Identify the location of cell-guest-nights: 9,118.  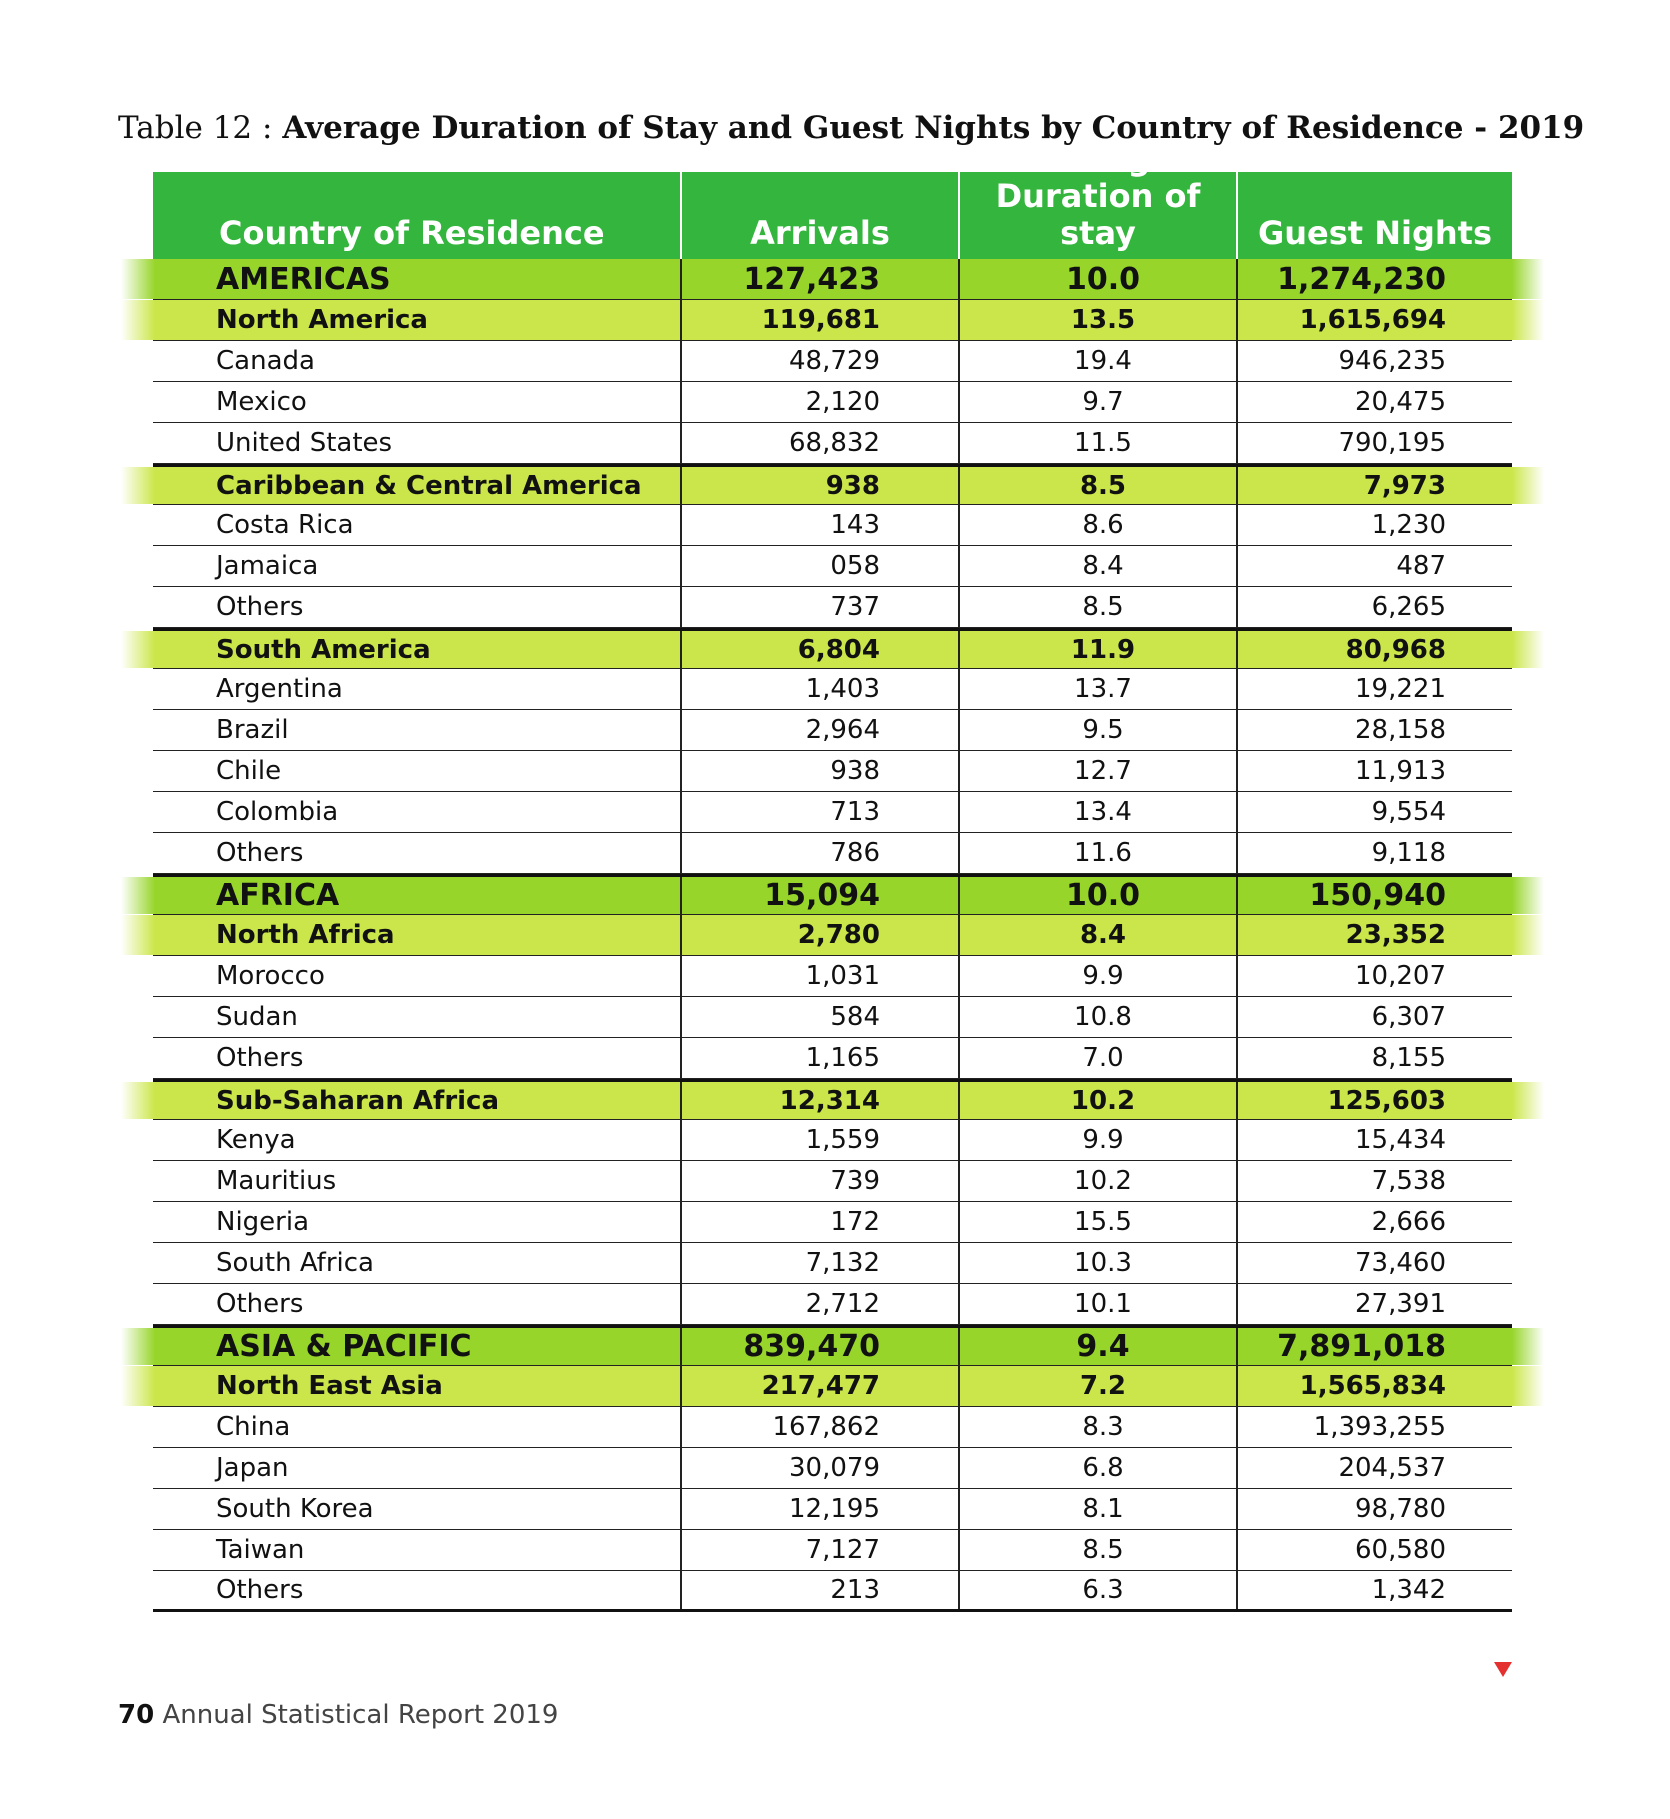
(1374, 853).